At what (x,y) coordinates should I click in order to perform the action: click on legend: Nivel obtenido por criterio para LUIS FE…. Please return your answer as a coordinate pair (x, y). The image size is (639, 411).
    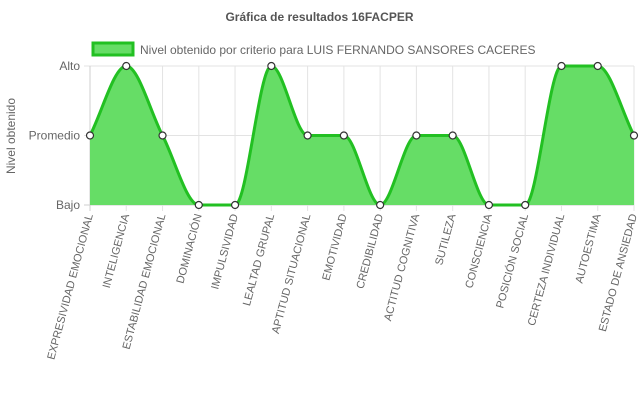
    Looking at the image, I should click on (313, 49).